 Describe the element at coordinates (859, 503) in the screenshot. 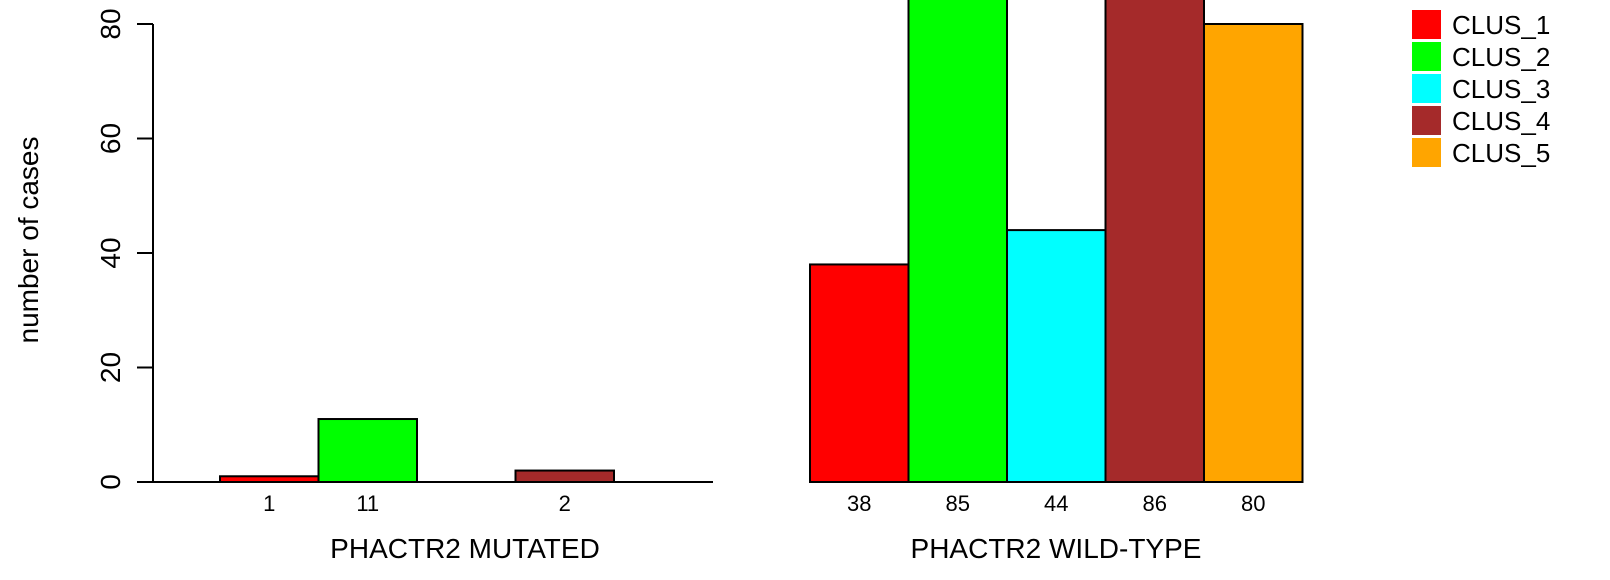

I see `bar-value-label: 38` at that location.